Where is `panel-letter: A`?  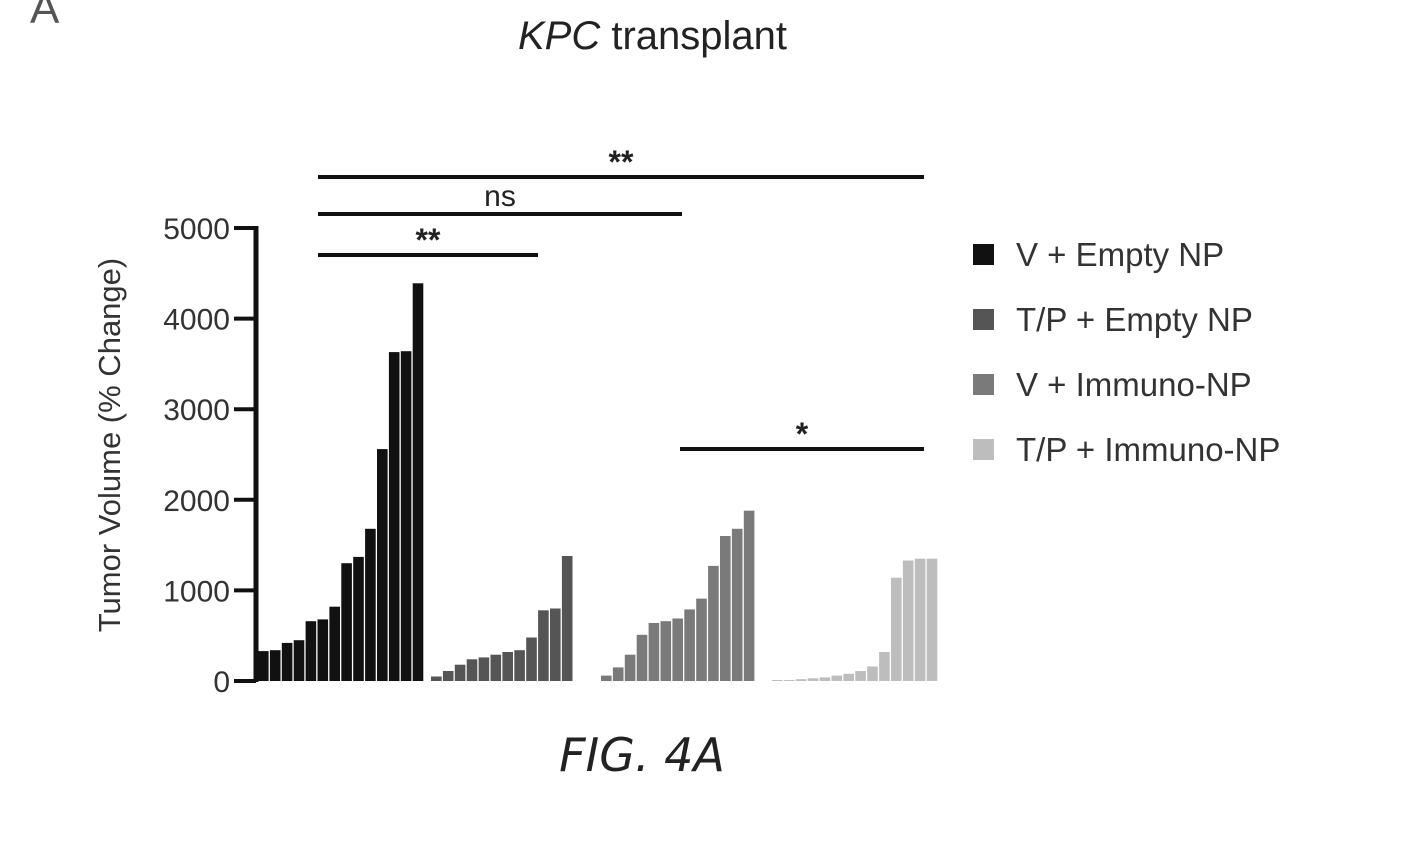 panel-letter: A is located at coordinates (45, 16).